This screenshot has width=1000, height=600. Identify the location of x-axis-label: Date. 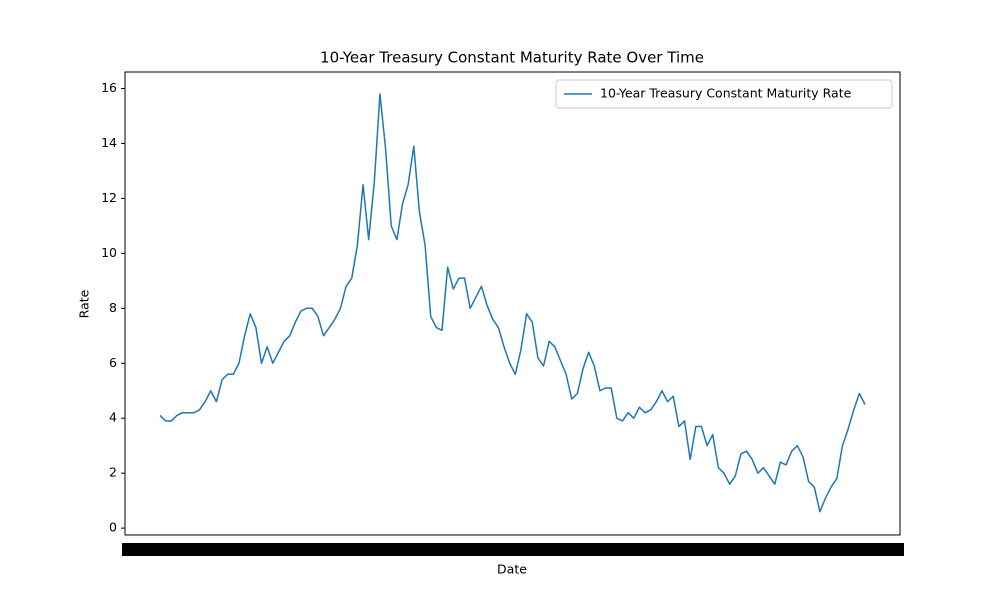
(512, 569).